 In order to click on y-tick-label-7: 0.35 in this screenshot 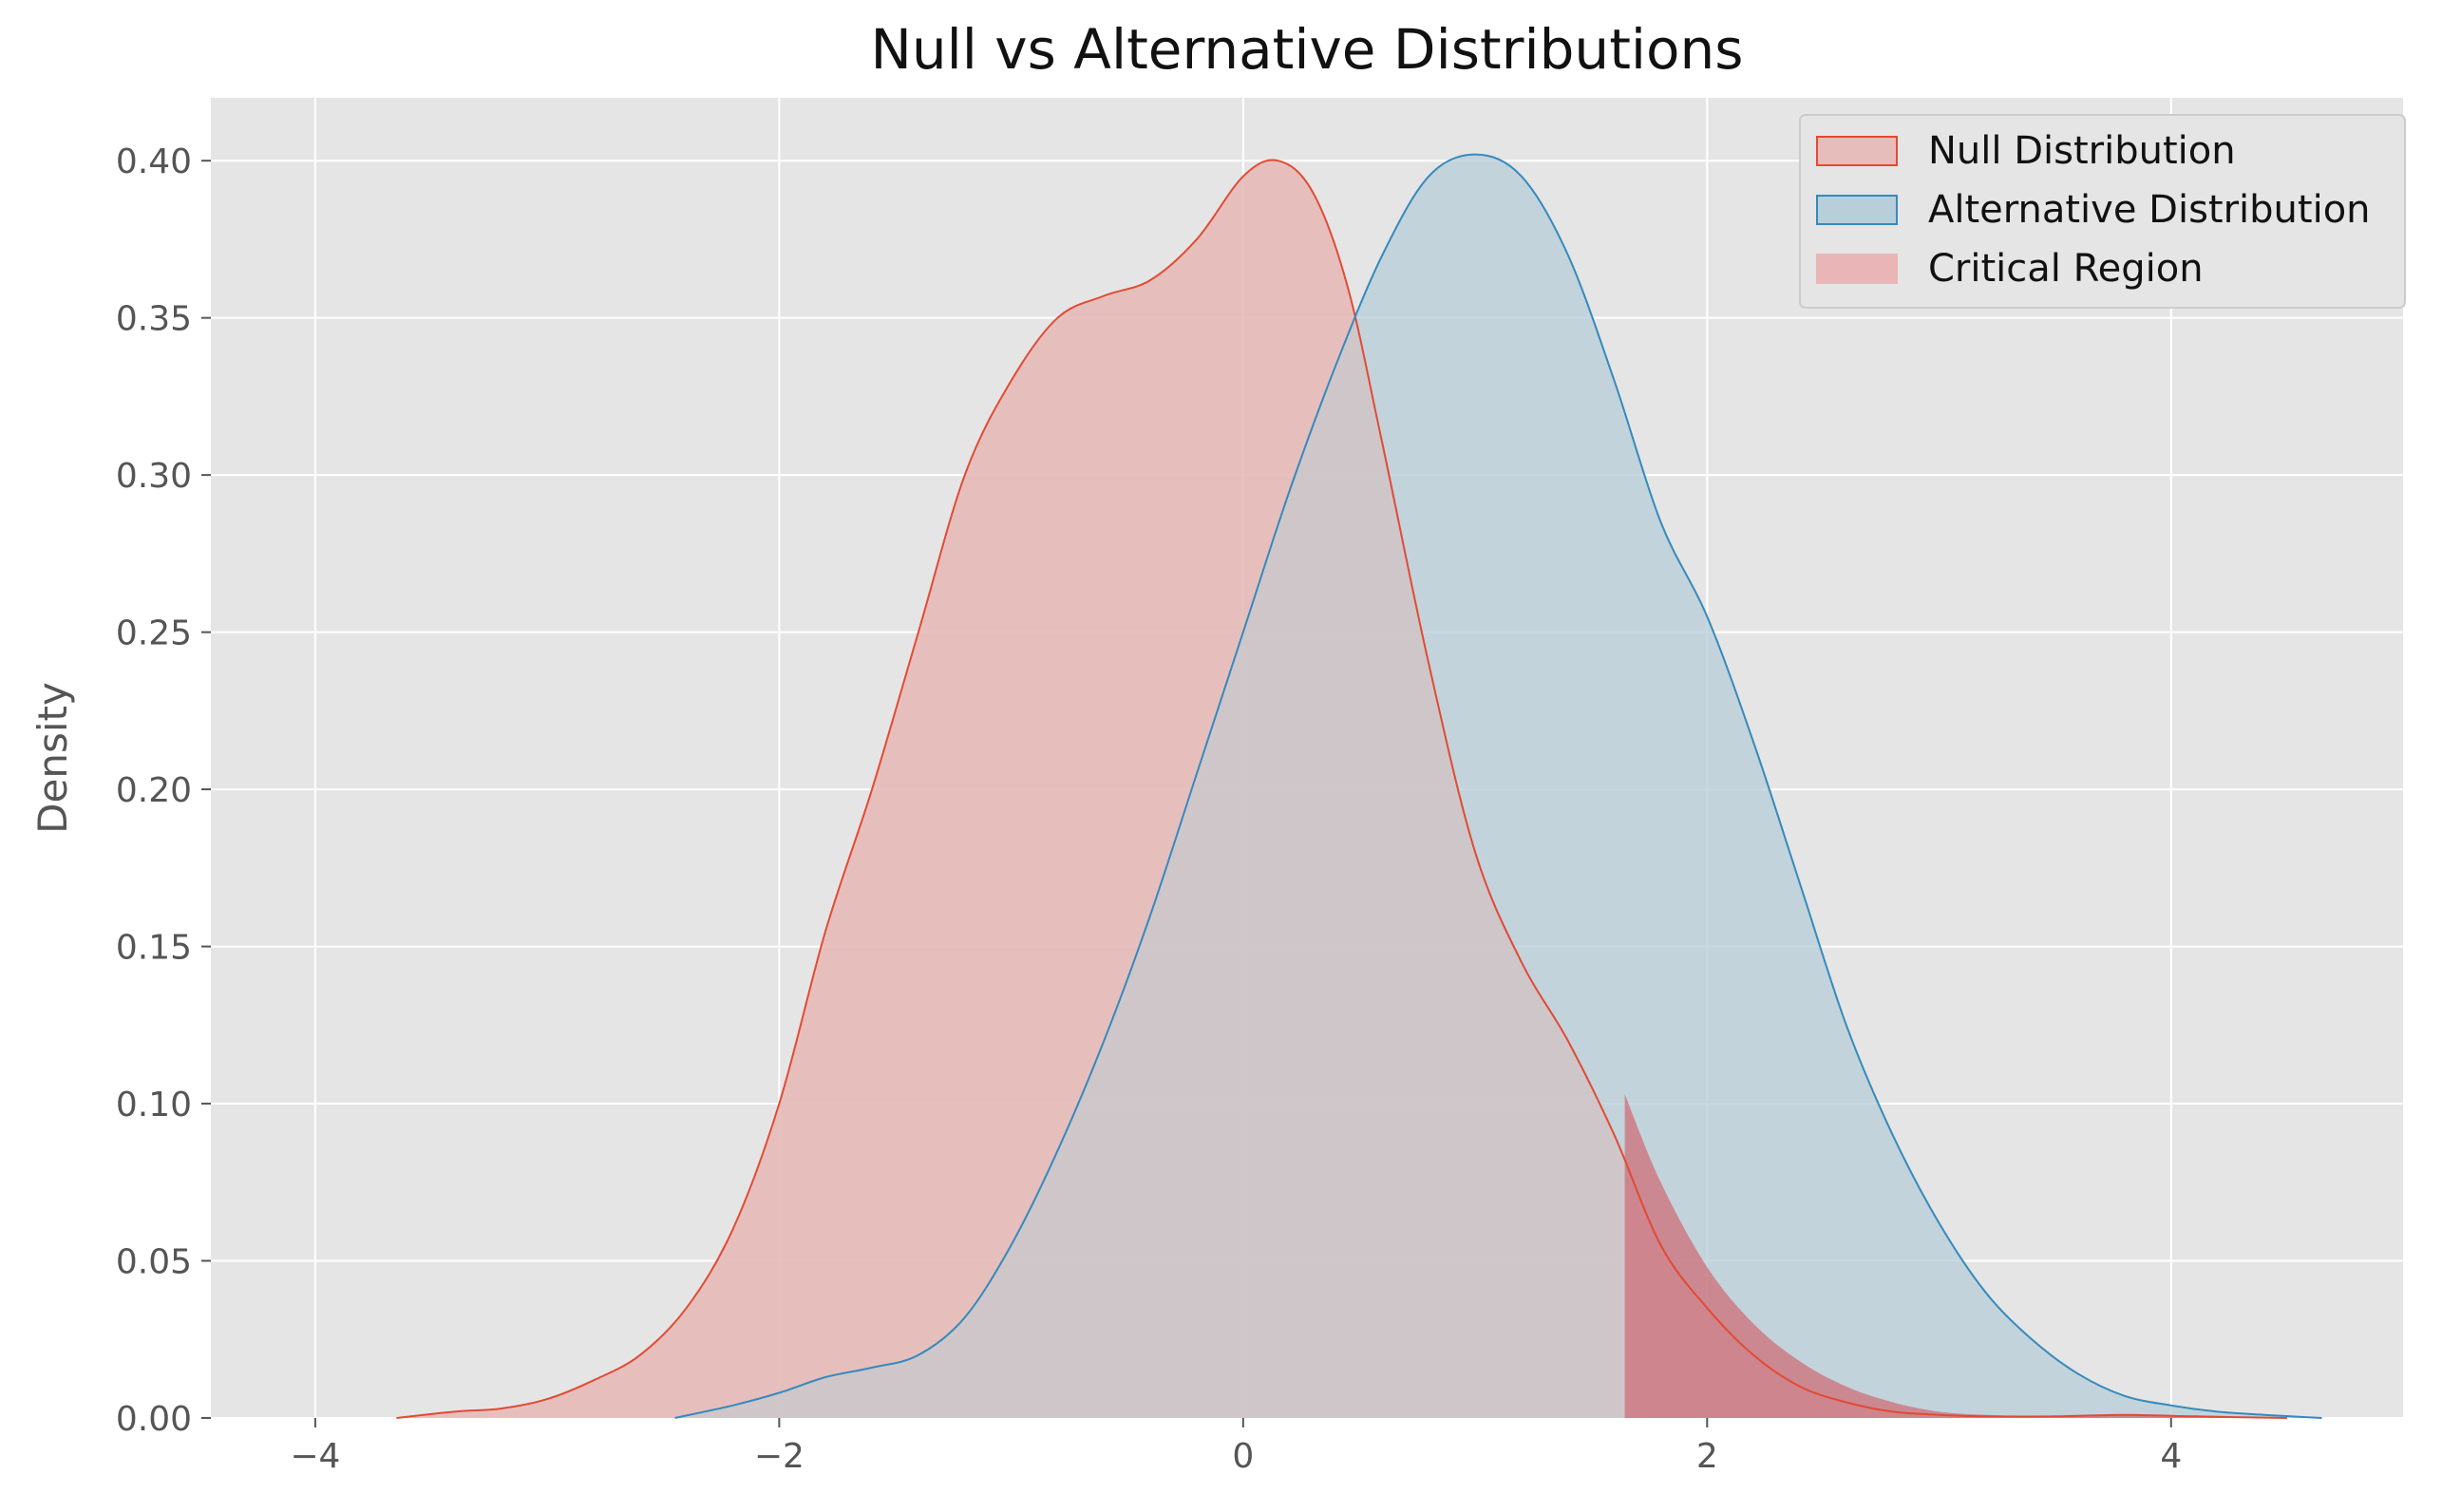, I will do `click(154, 319)`.